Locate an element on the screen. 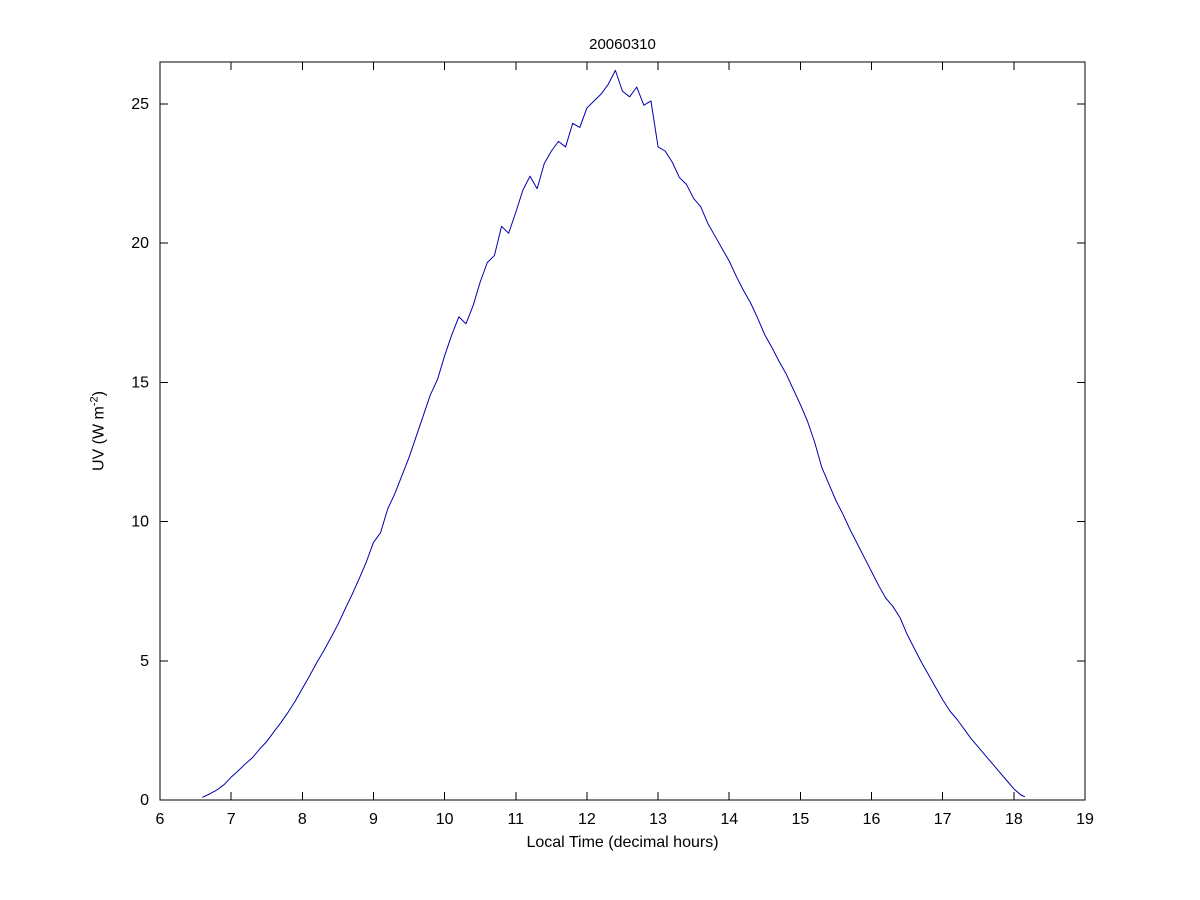 This screenshot has height=900, width=1200. x-axis-tick-label: 10 is located at coordinates (445, 819).